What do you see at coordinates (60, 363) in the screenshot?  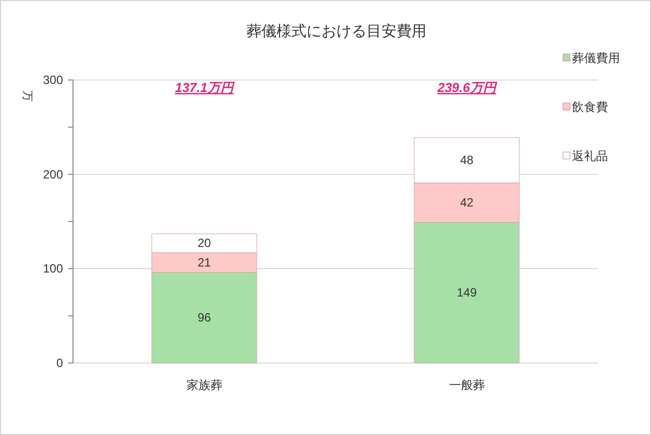 I see `y-tick-label: 0` at bounding box center [60, 363].